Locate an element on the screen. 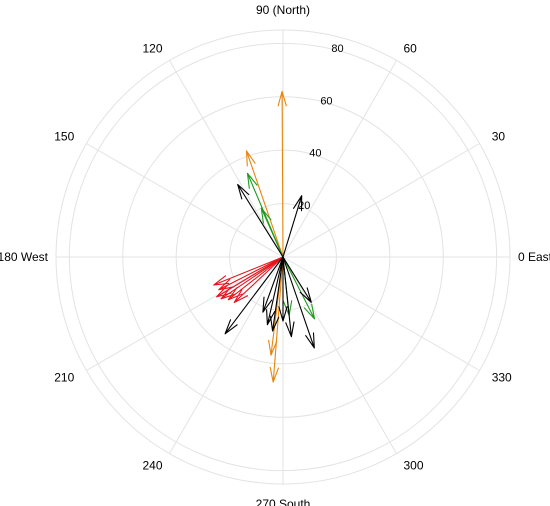 This screenshot has width=550, height=506. radial-tick-label: 80 is located at coordinates (337, 49).